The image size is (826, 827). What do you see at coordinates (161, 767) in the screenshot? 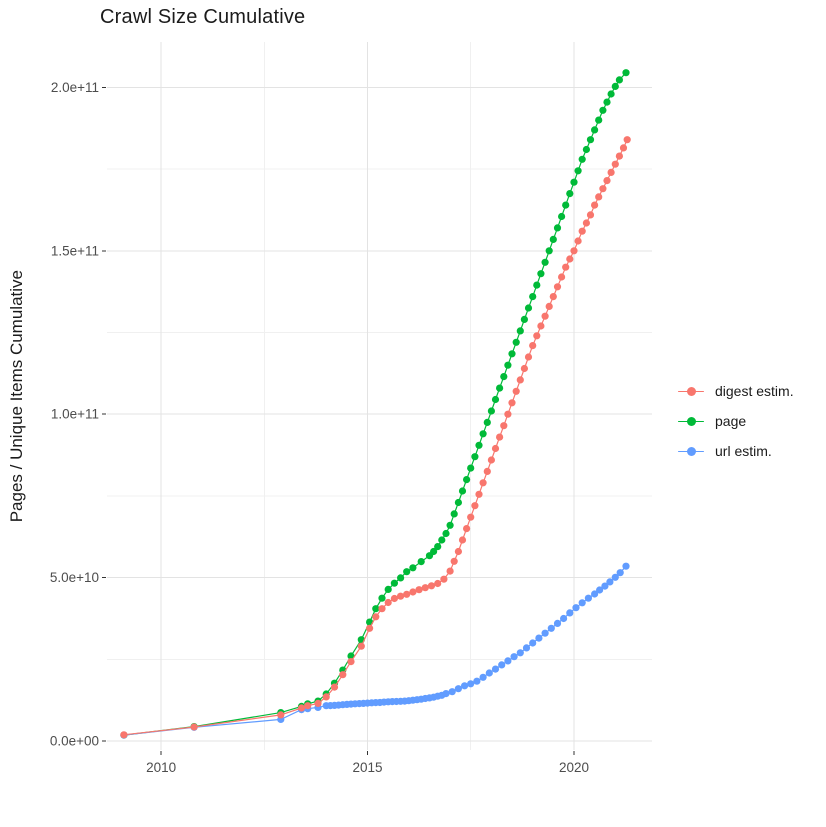
I see `svg-text: 2010` at bounding box center [161, 767].